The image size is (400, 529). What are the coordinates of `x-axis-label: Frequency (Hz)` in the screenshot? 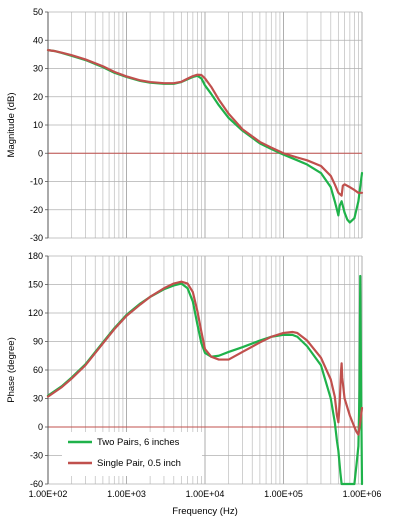 It's located at (204, 511).